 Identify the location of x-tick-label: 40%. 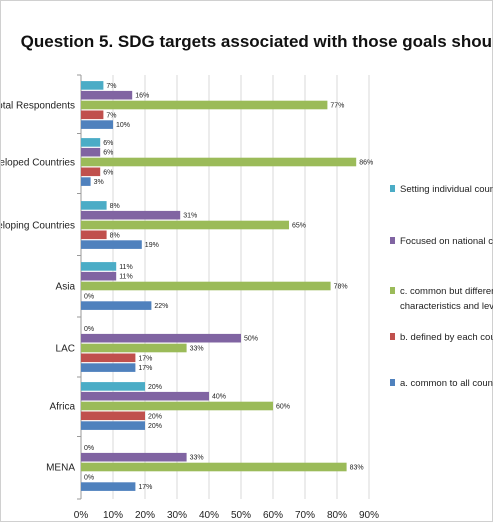
(209, 515).